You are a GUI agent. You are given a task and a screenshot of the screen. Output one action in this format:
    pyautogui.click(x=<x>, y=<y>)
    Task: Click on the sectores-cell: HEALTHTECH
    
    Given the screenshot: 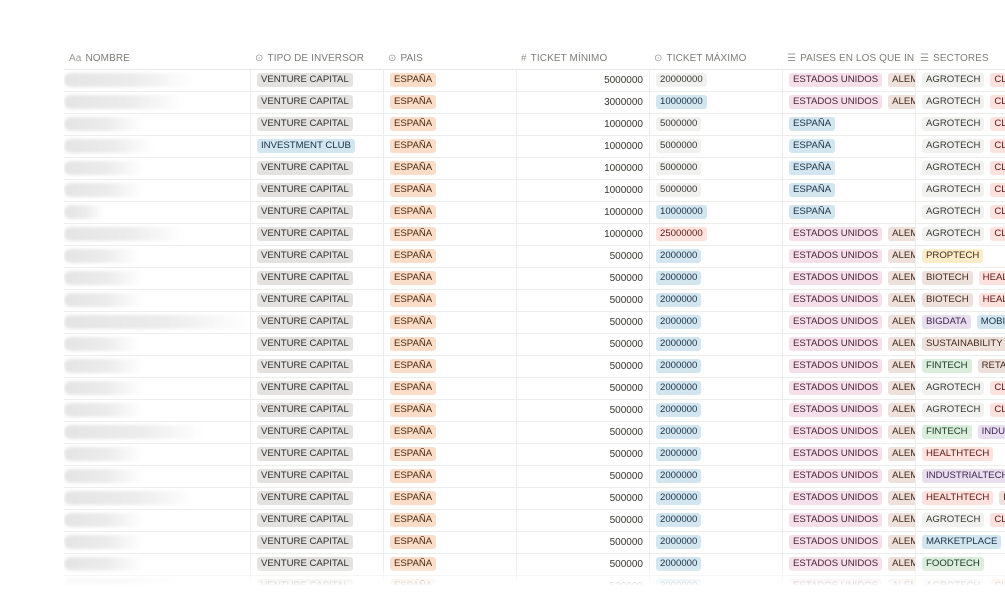 What is the action you would take?
    pyautogui.click(x=960, y=454)
    